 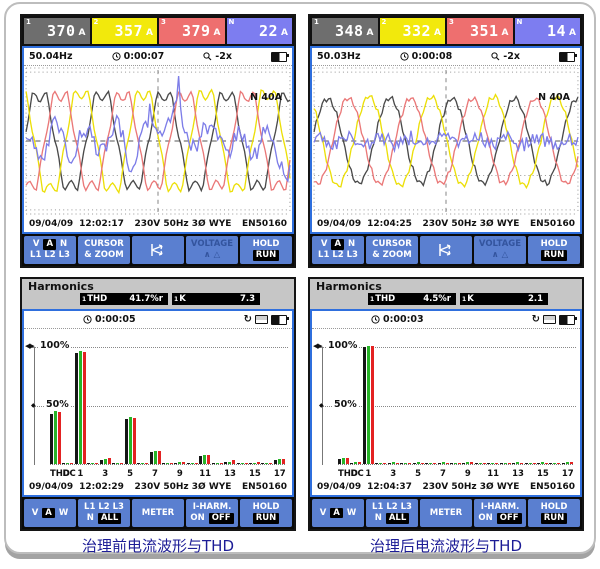 I want to click on date: 09/04/09, so click(x=339, y=487).